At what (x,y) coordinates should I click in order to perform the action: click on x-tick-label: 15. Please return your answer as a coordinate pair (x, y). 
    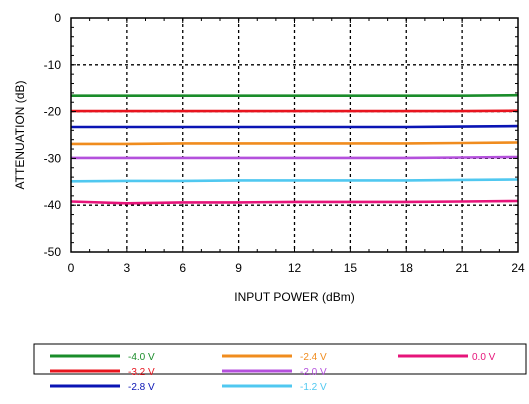
    Looking at the image, I should click on (351, 268).